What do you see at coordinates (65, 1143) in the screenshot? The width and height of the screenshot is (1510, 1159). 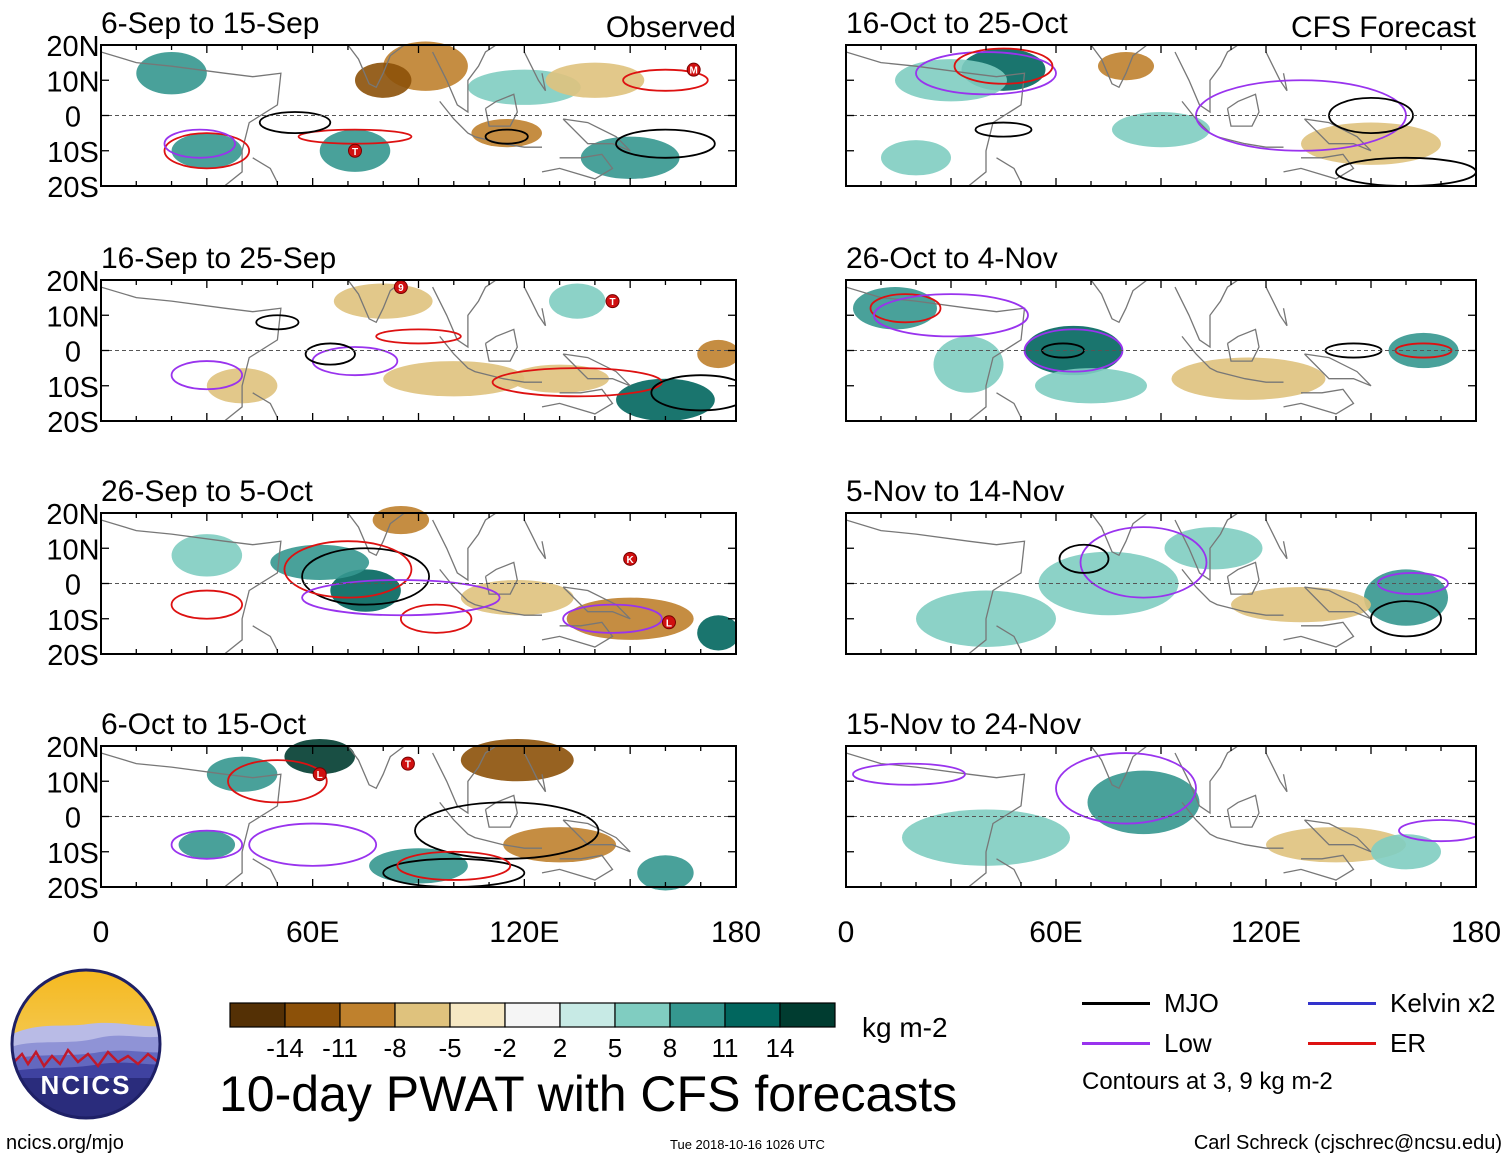 I see `footer-url: ncics.org/mjo` at bounding box center [65, 1143].